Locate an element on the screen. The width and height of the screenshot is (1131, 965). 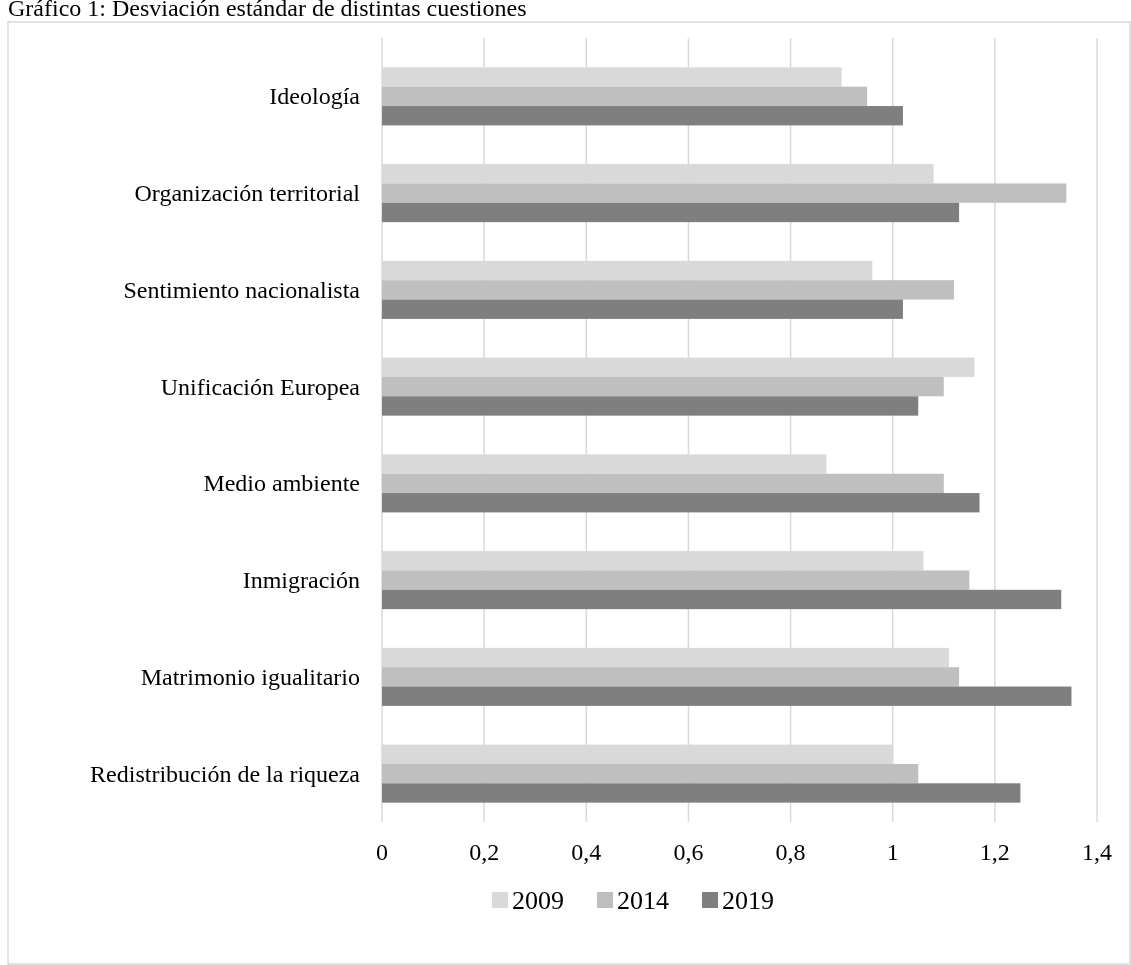
x-tick-label: 1 is located at coordinates (892, 852).